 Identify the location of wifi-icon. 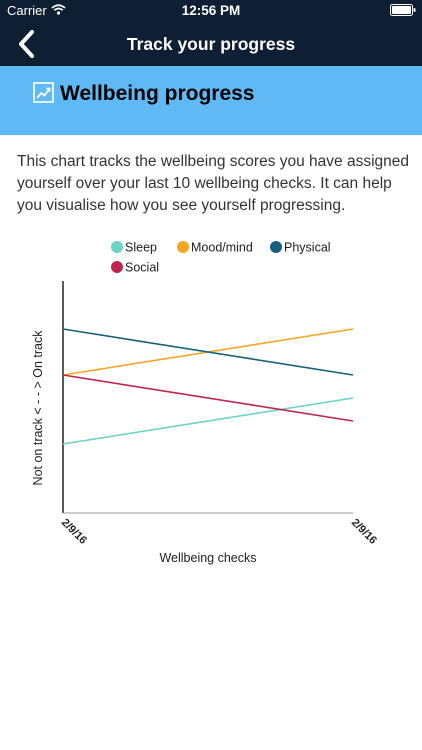
(58, 10).